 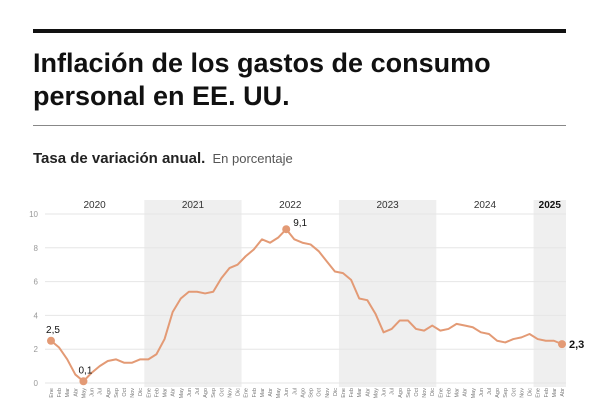 I want to click on year-label-2021: 2021, so click(x=193, y=205).